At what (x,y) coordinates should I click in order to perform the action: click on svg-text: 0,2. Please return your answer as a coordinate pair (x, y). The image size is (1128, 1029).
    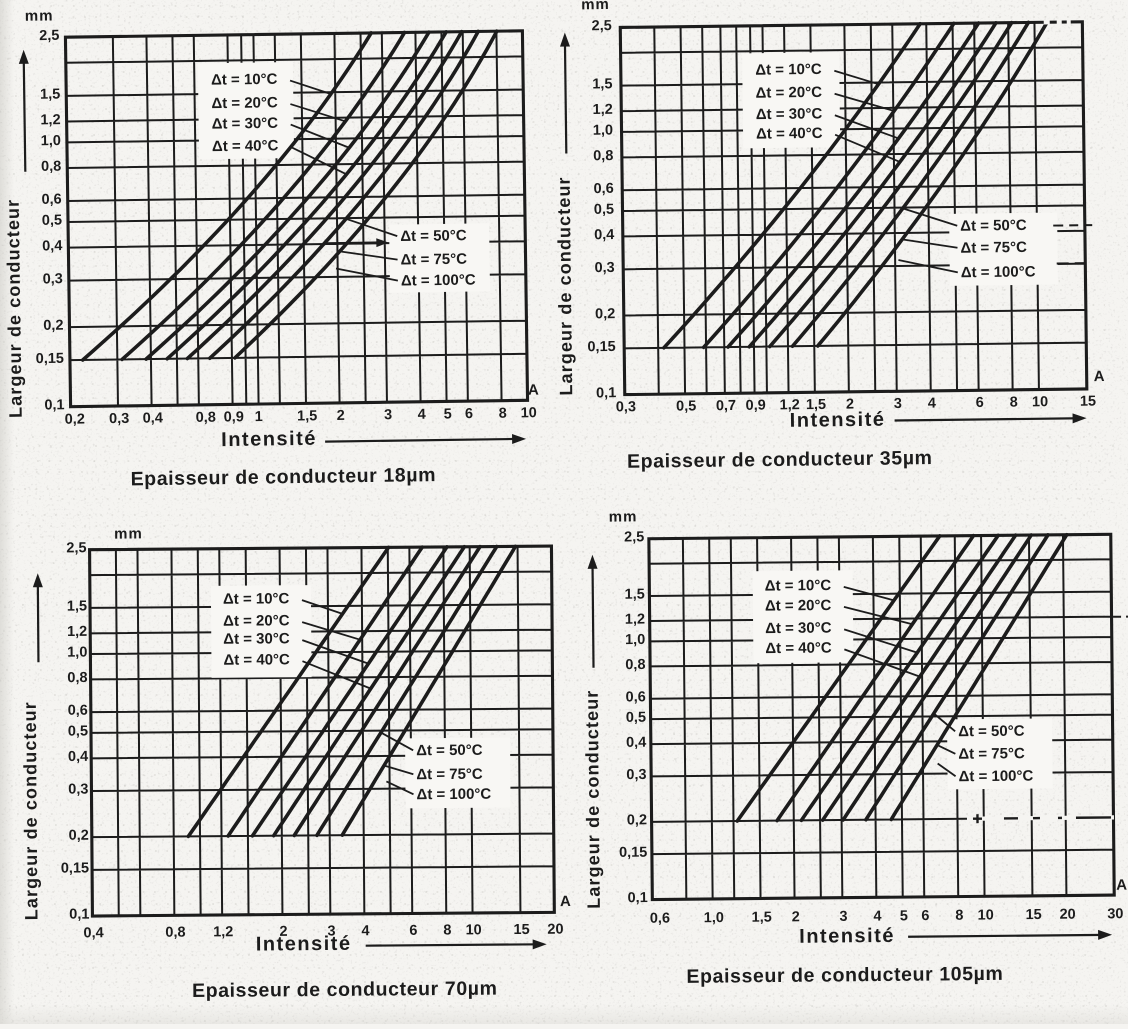
    Looking at the image, I should click on (79, 836).